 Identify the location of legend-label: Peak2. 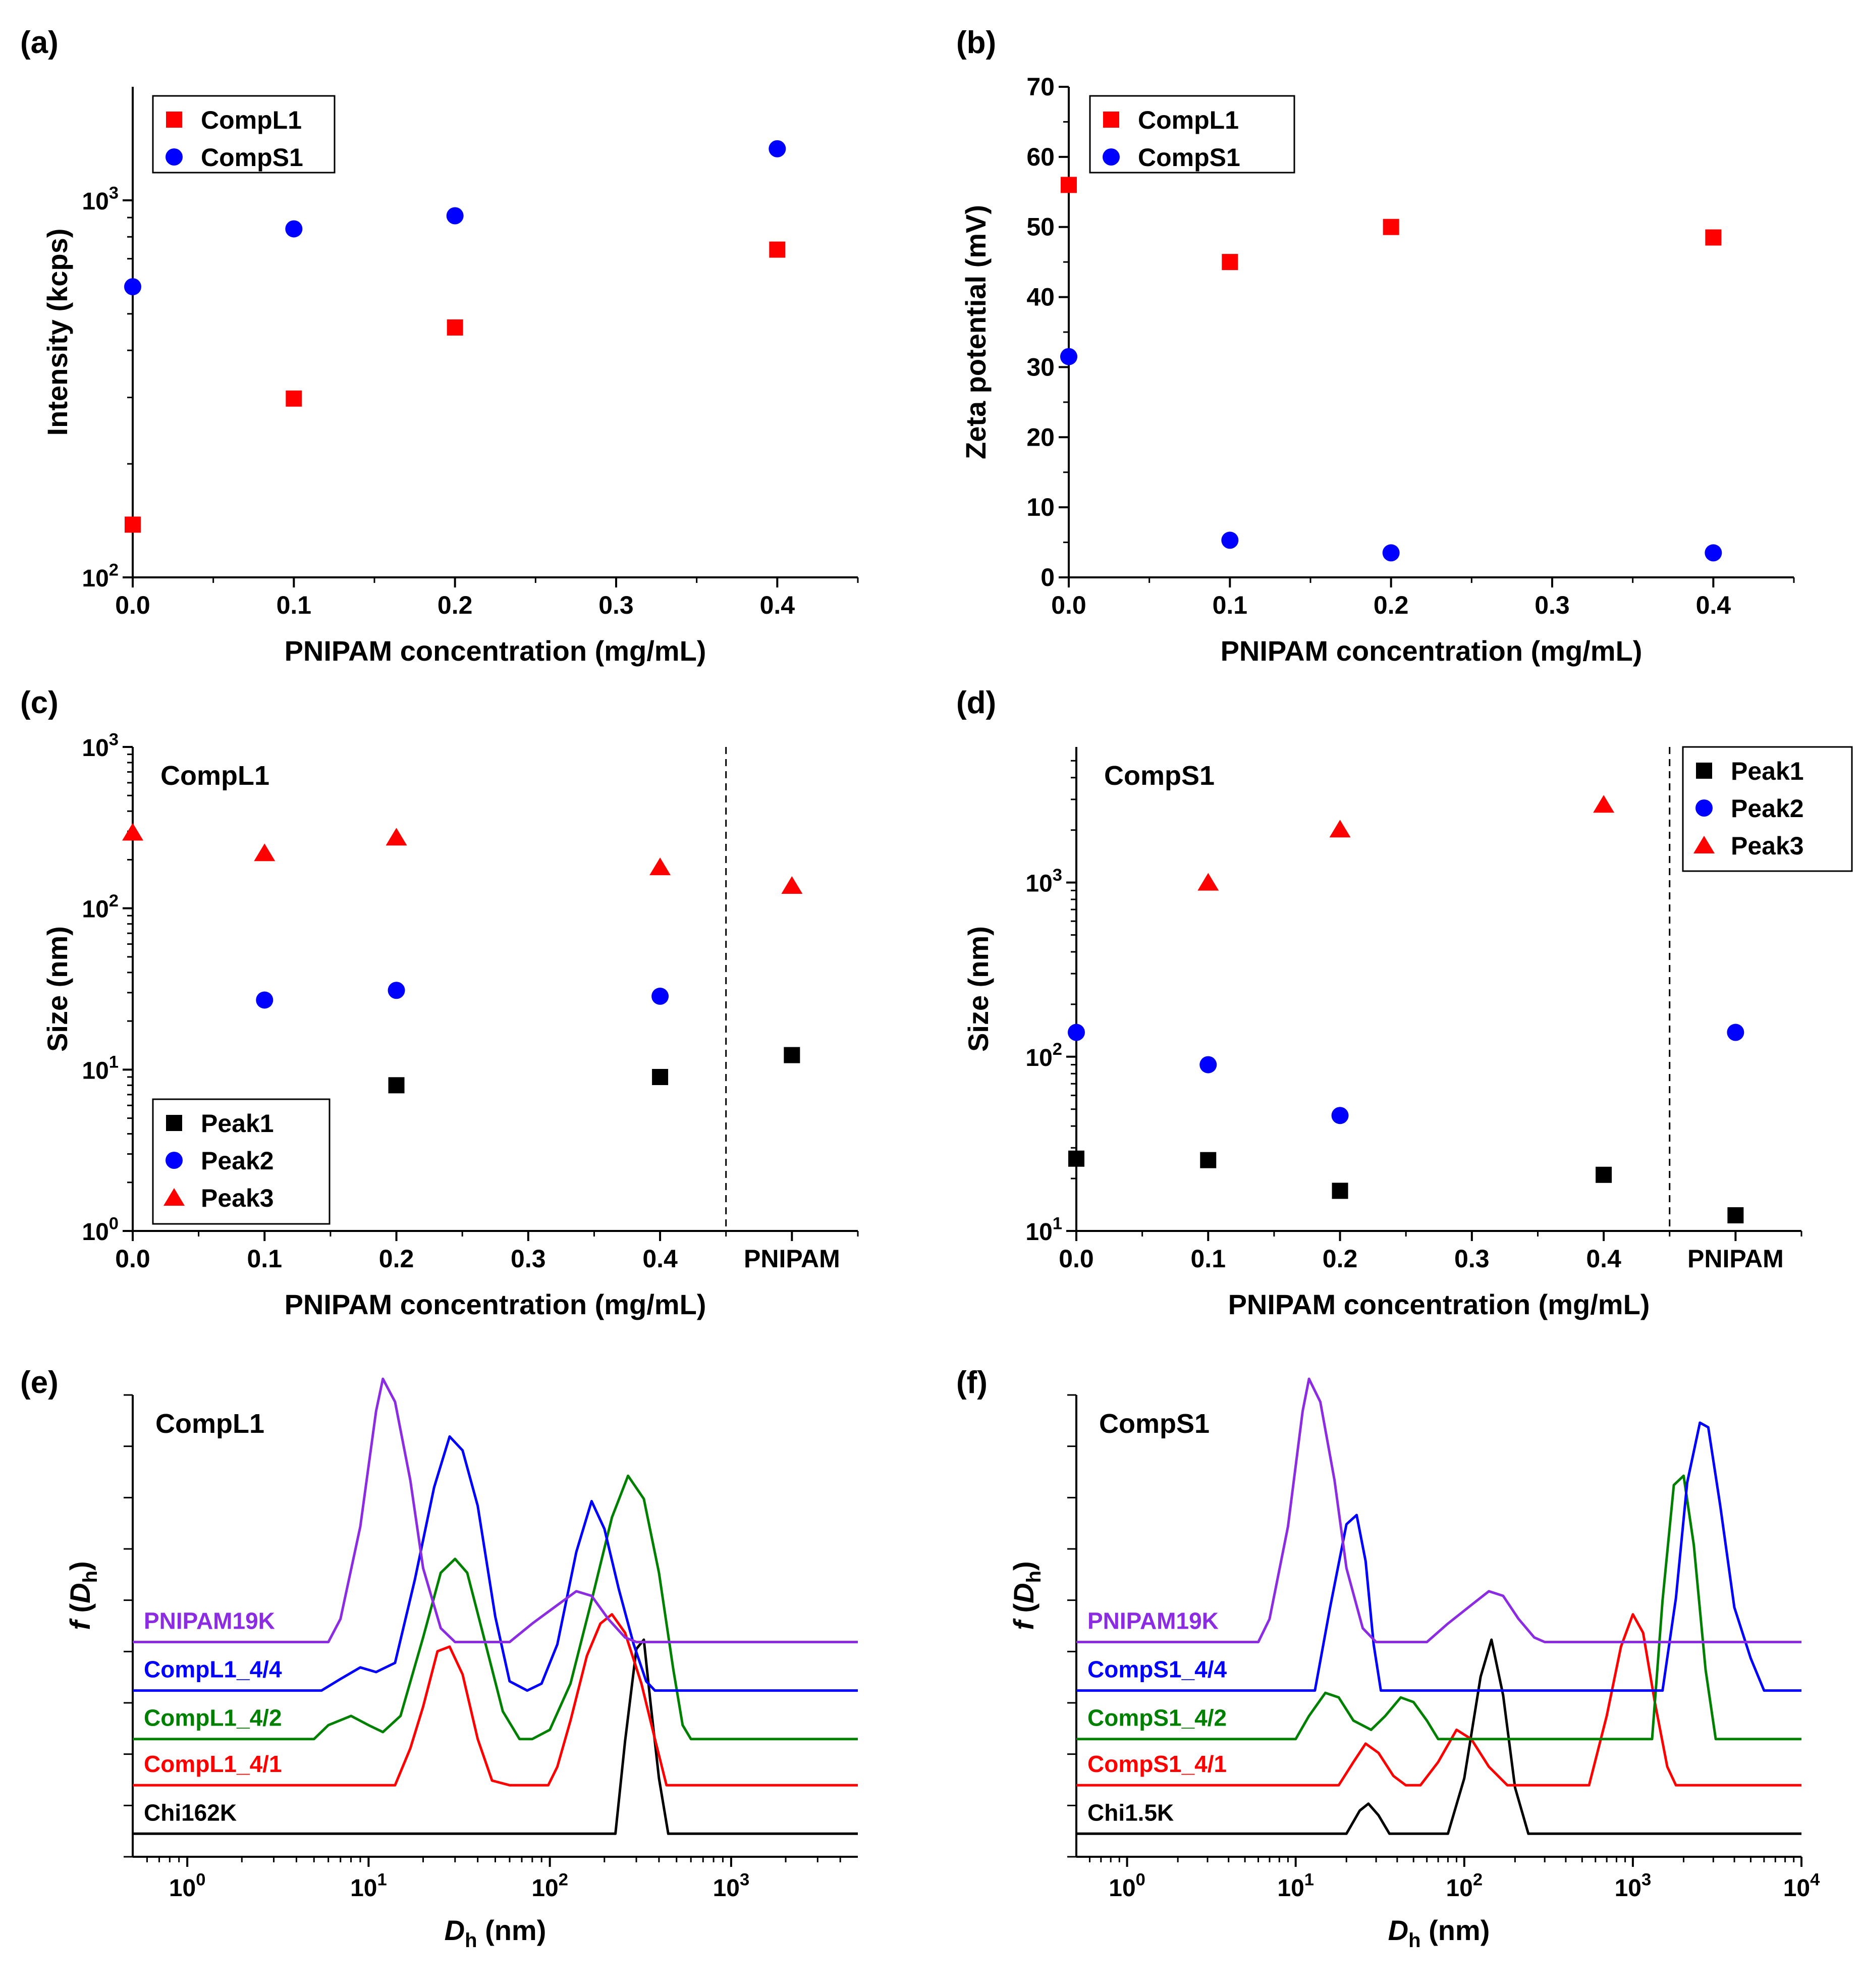
(1767, 809).